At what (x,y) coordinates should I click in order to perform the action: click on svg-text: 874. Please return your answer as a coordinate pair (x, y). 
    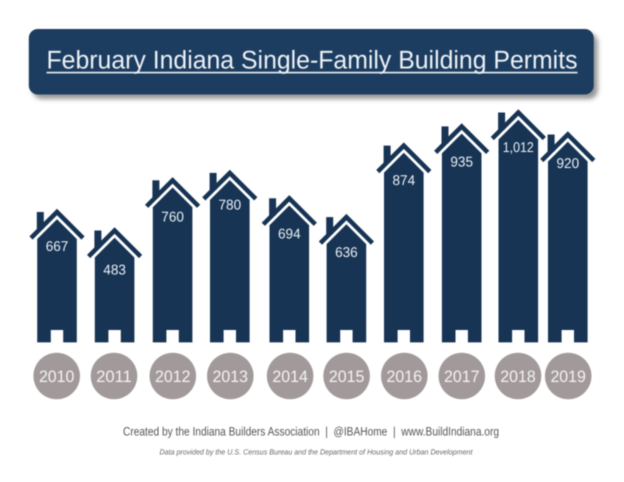
    Looking at the image, I should click on (404, 181).